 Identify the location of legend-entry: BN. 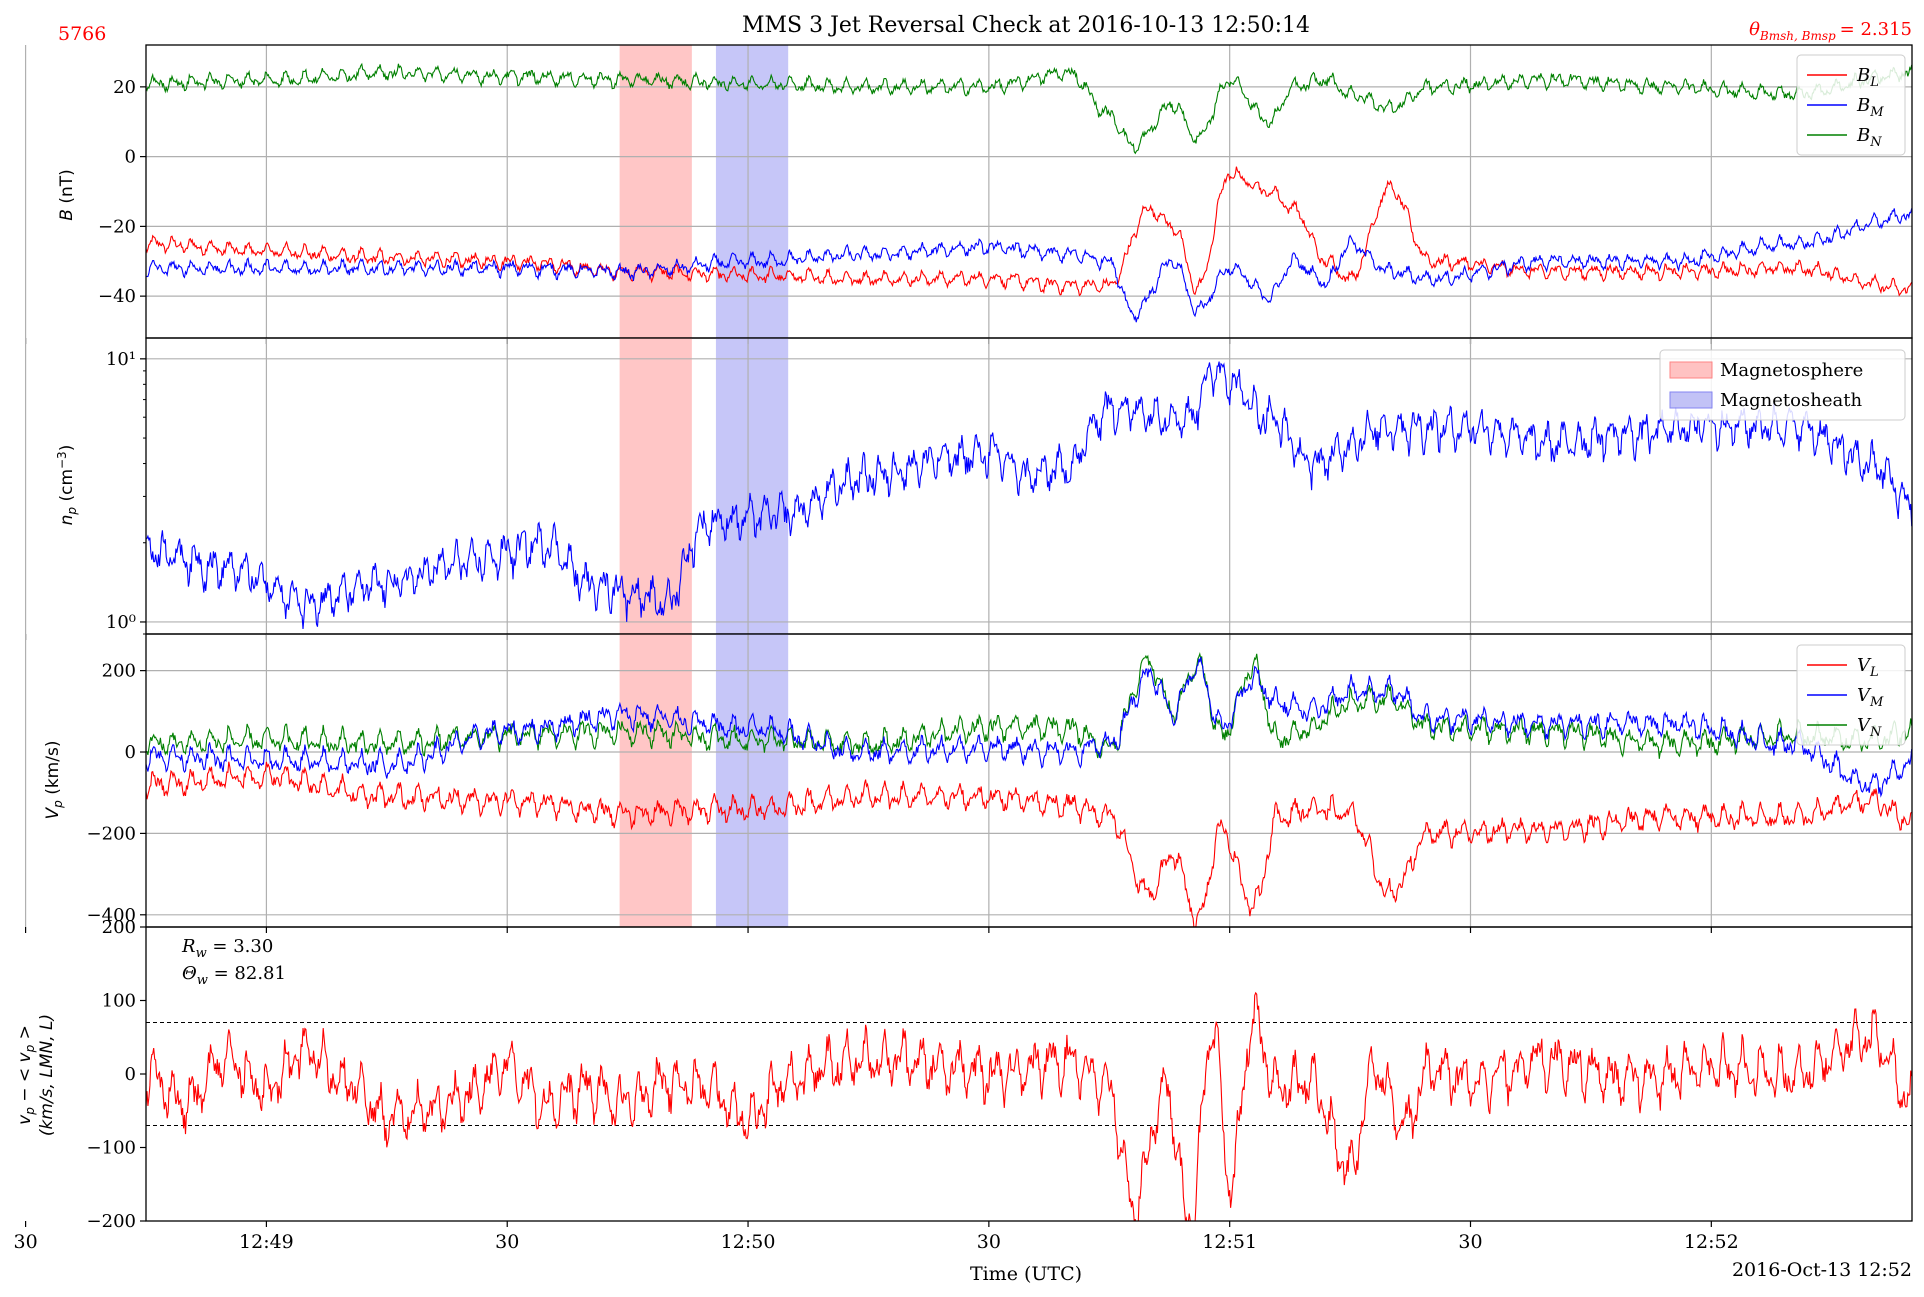
(1869, 137).